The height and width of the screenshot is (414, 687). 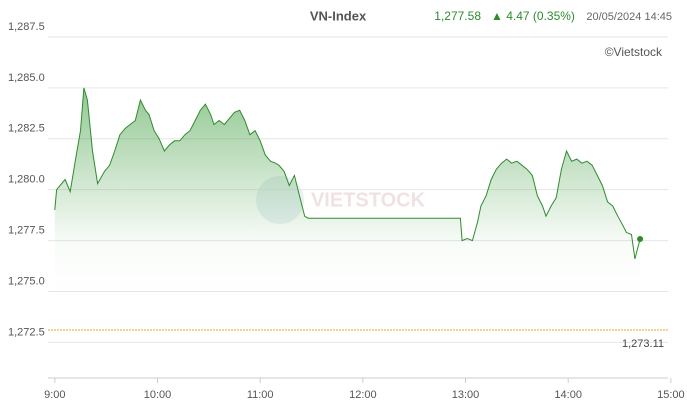 What do you see at coordinates (634, 52) in the screenshot?
I see `credit: ©Vietstock` at bounding box center [634, 52].